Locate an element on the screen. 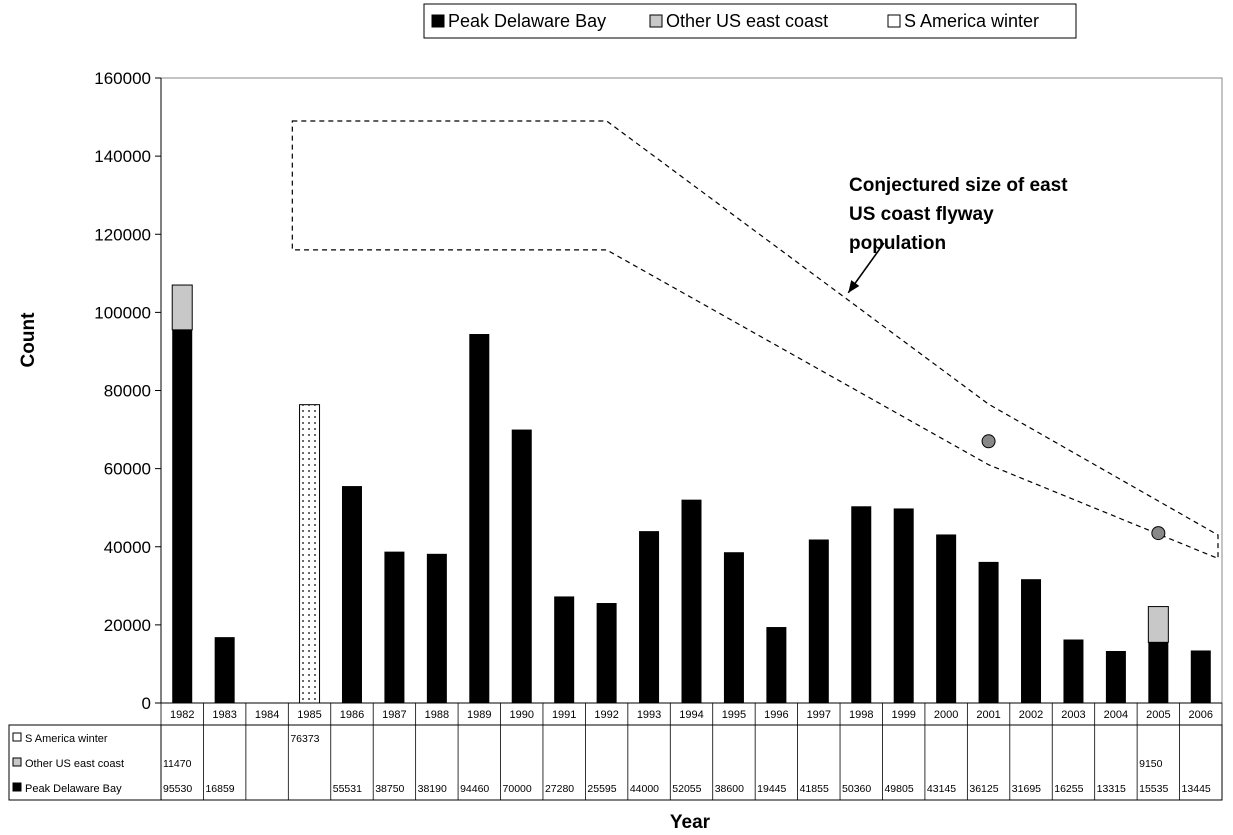 The height and width of the screenshot is (835, 1233). annotation-line: US coast flyway is located at coordinates (921, 214).